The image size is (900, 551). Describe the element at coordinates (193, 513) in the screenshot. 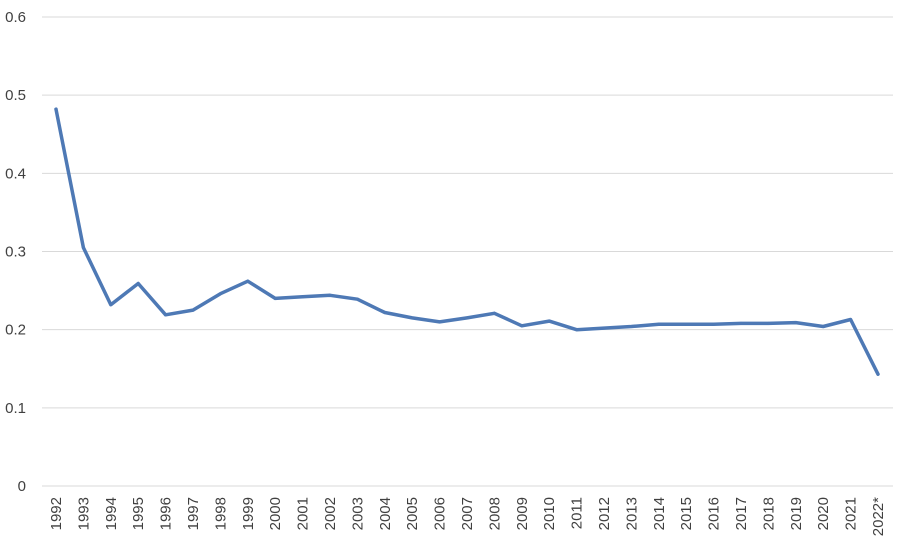

I see `x-tick-label: 1997` at that location.